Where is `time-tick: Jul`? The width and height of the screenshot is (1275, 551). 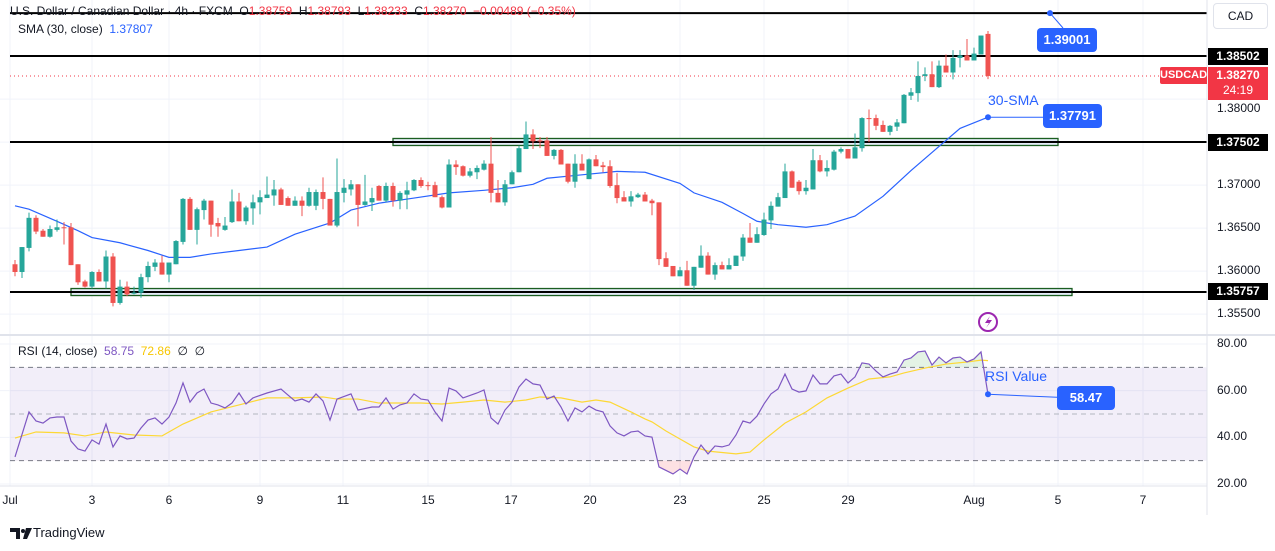 time-tick: Jul is located at coordinates (10, 500).